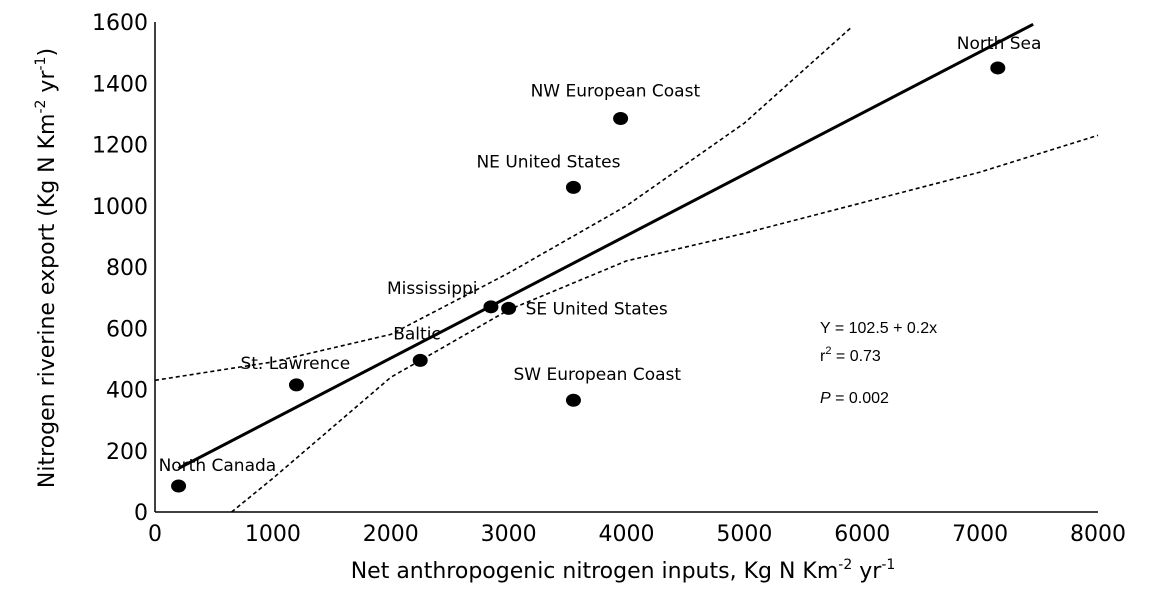 The image size is (1162, 593). Describe the element at coordinates (980, 534) in the screenshot. I see `x-tick-label: 7000` at that location.